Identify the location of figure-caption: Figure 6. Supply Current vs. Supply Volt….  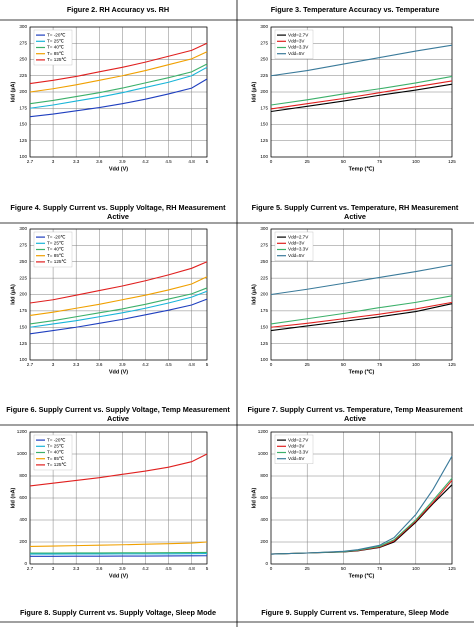
(118, 414).